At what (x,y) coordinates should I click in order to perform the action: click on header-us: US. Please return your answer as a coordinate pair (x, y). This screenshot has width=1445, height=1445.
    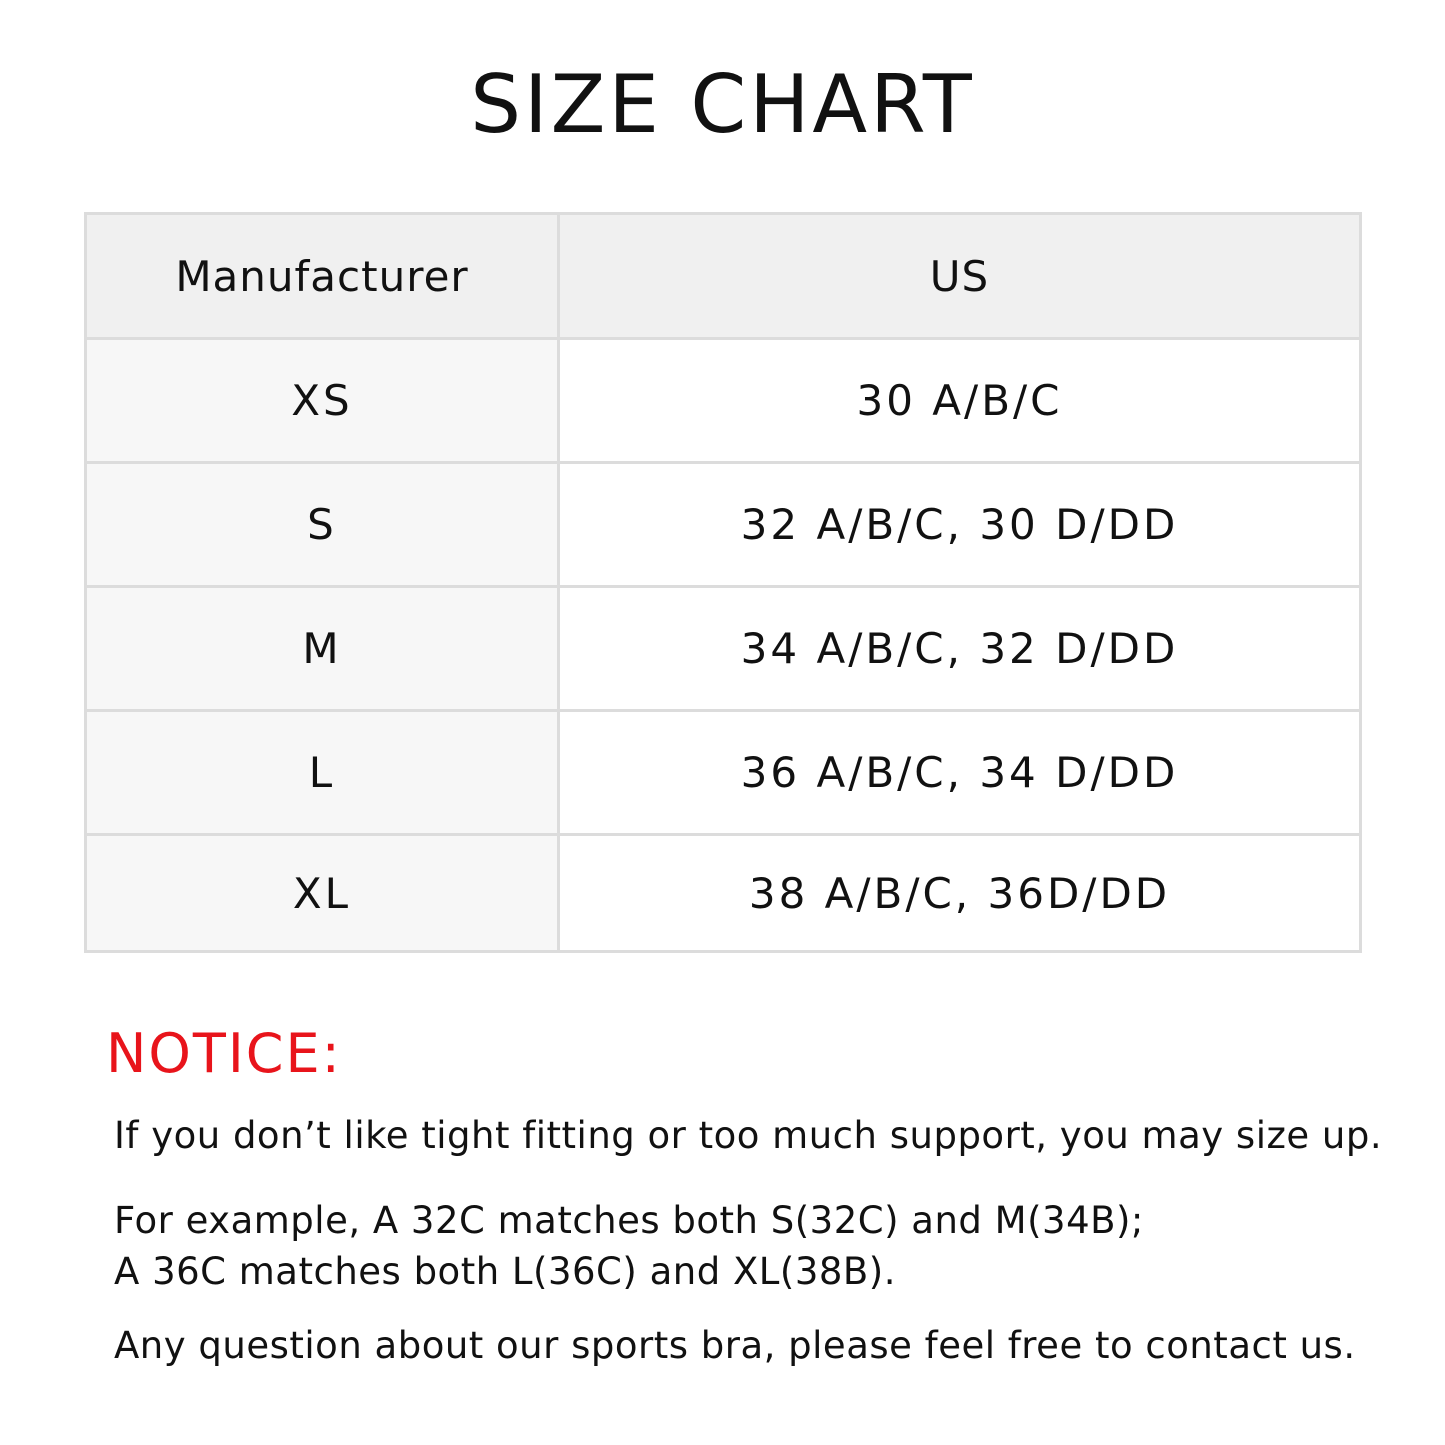
    Looking at the image, I should click on (959, 276).